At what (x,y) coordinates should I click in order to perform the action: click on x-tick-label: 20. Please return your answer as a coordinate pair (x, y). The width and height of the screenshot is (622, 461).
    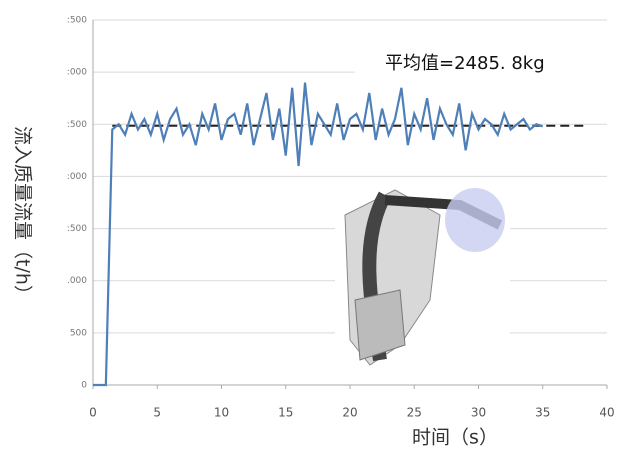
    Looking at the image, I should click on (349, 413).